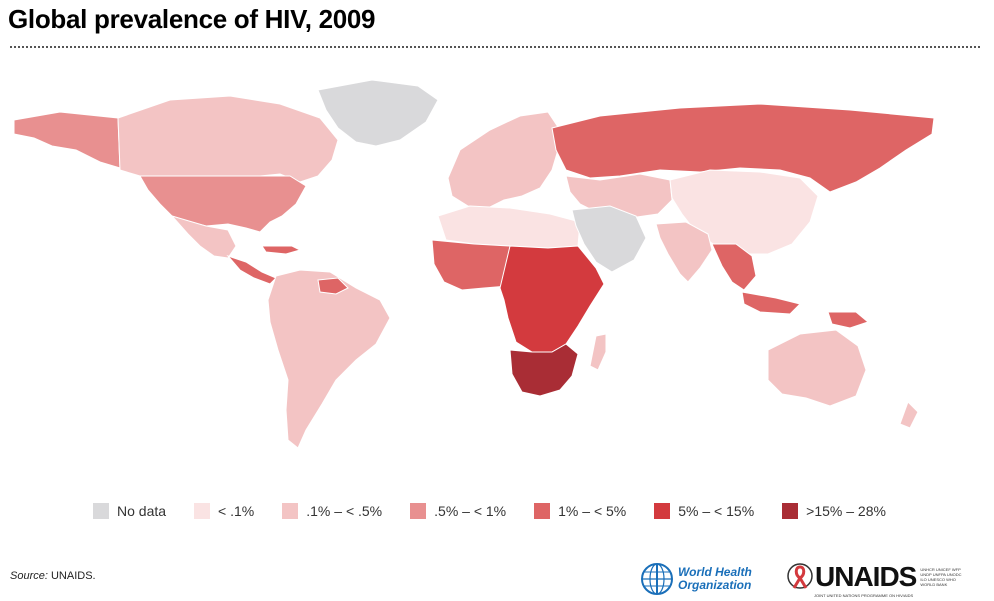 This screenshot has width=994, height=601. What do you see at coordinates (228, 139) in the screenshot?
I see `region-canada` at bounding box center [228, 139].